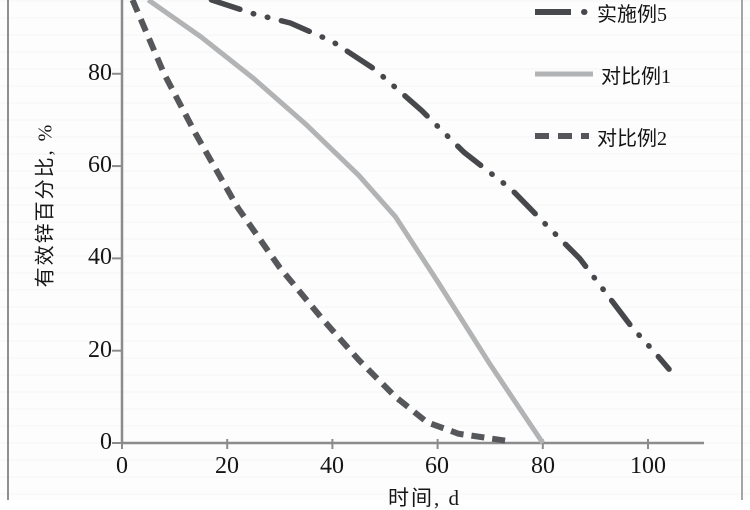  Describe the element at coordinates (632, 14) in the screenshot. I see `legend-label-shisili5: 实施例5` at that location.